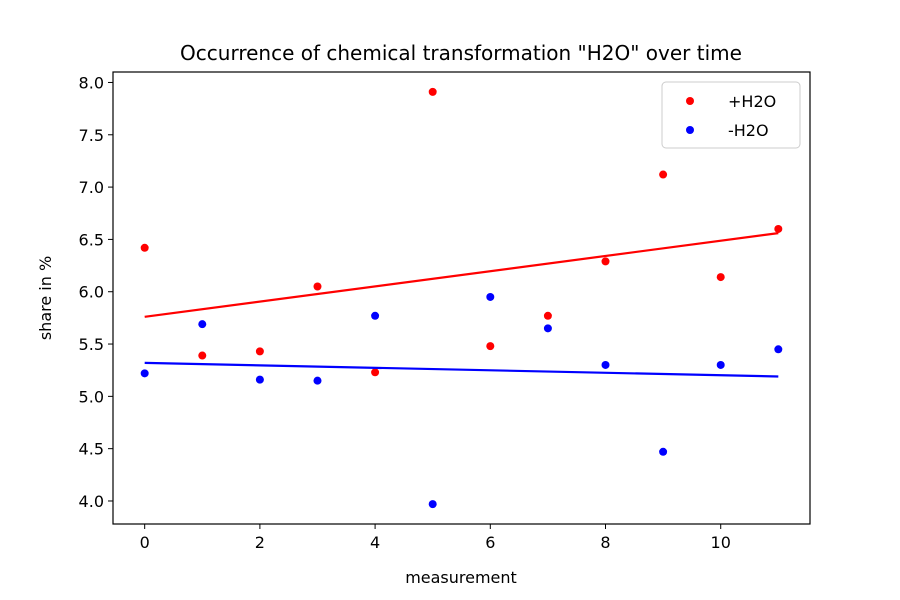 The width and height of the screenshot is (900, 600). I want to click on y-tick-label: 5.0, so click(91, 396).